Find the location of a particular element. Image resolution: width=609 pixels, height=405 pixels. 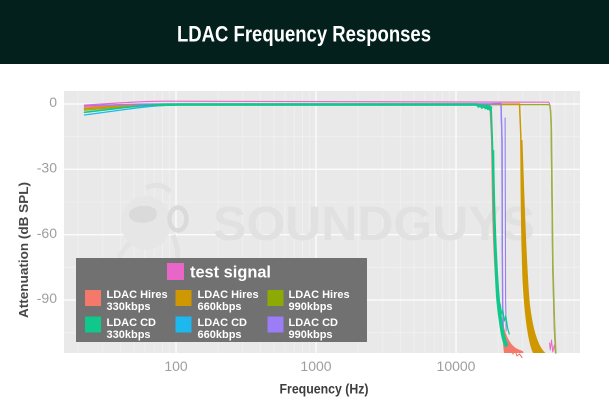

svg-text: Attenuation (dB SPL) is located at coordinates (23, 250).